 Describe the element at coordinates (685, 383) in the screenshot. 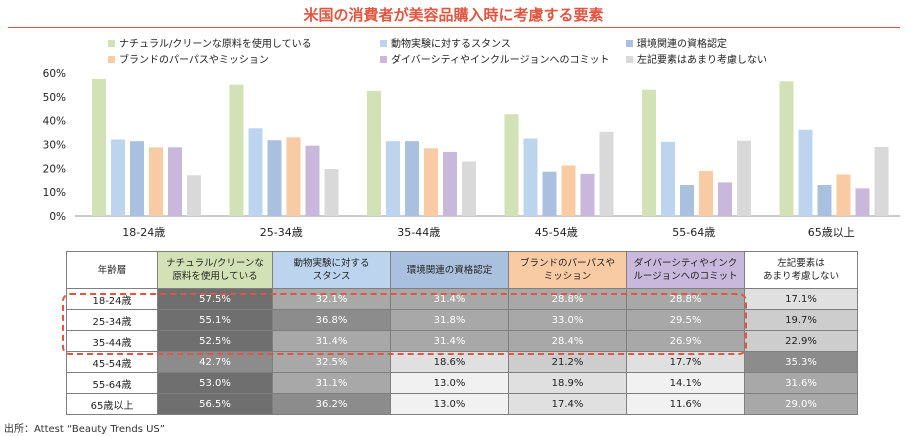

I see `table-cell: 14.1%` at that location.